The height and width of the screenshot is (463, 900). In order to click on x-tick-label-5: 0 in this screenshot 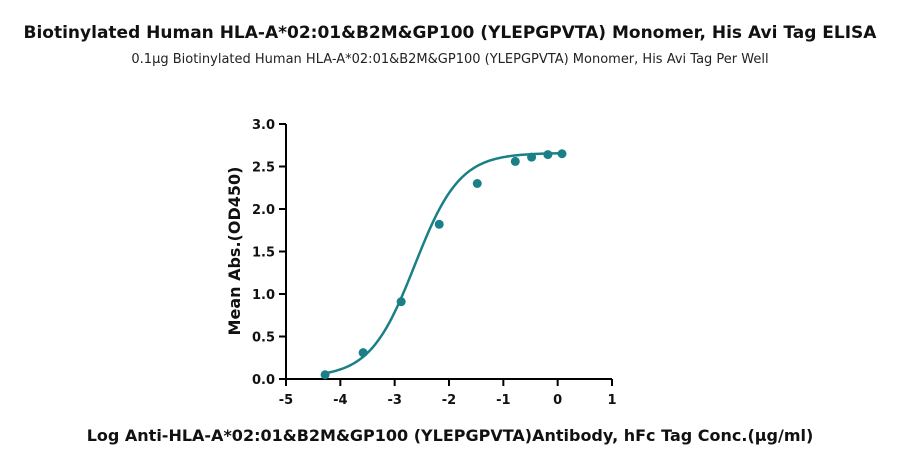, I will do `click(557, 400)`.